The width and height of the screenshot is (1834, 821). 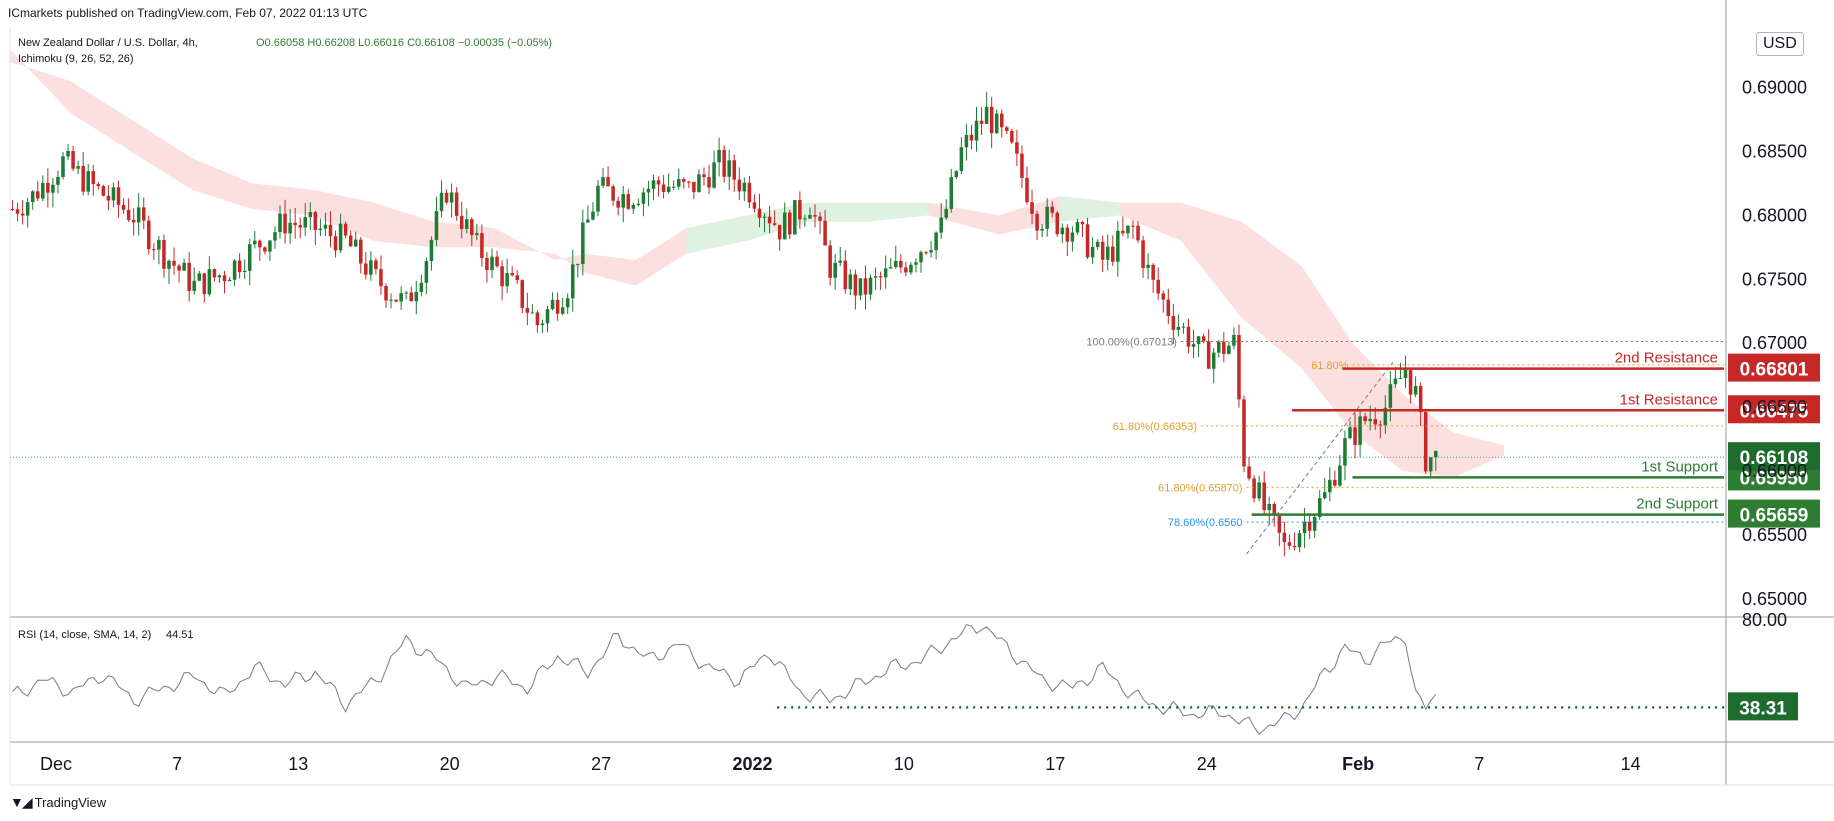 What do you see at coordinates (1131, 343) in the screenshot?
I see `fib-label: 100.00%(0.67013)` at bounding box center [1131, 343].